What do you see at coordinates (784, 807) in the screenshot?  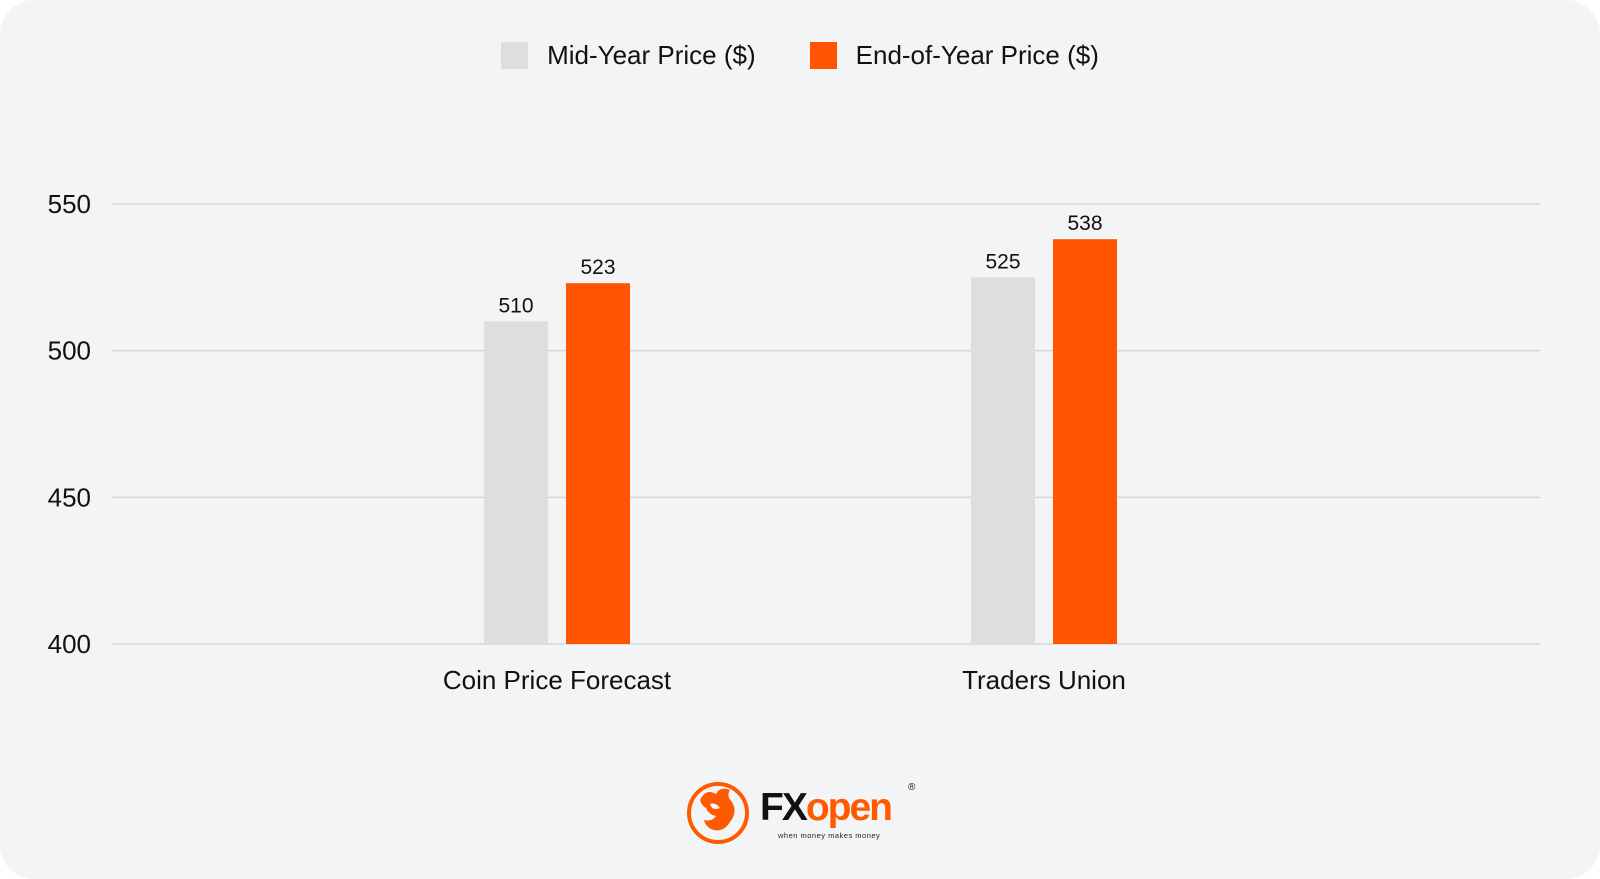 I see `logo-fx-text: FX` at bounding box center [784, 807].